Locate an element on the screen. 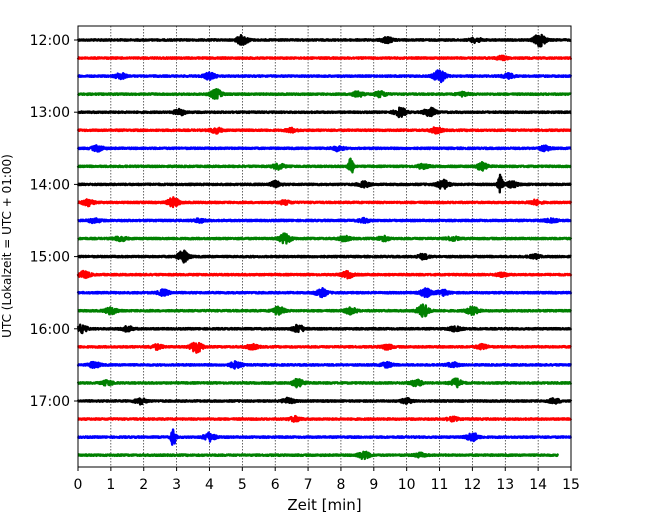  x-tick-label: 0 is located at coordinates (78, 485).